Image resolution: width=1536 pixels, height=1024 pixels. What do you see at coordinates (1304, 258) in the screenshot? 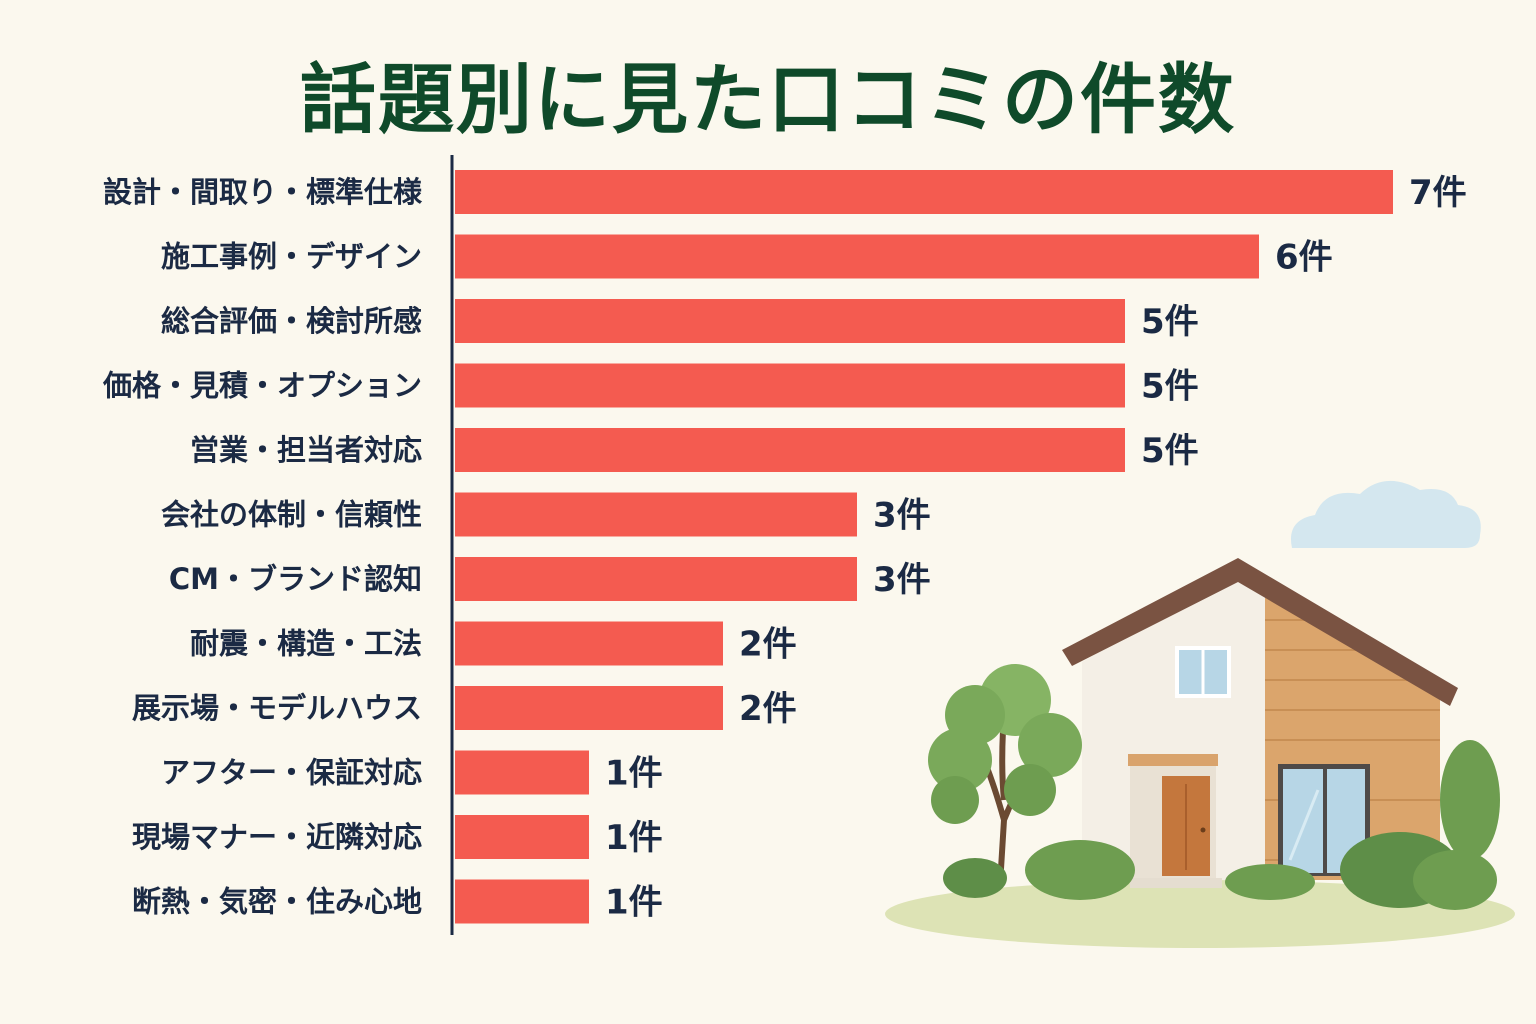
I see `value-label: 6件` at bounding box center [1304, 258].